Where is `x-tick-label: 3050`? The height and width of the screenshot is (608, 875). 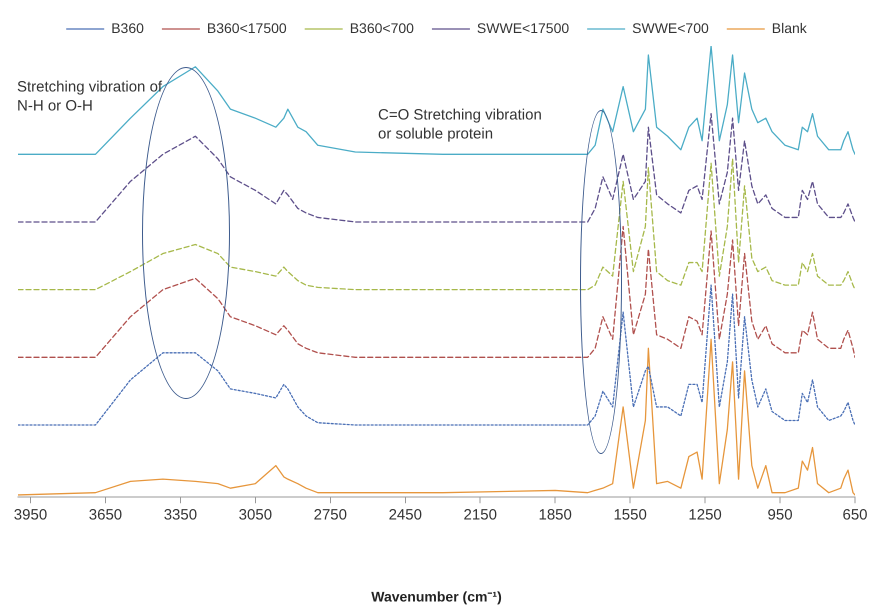
x-tick-label: 3050 is located at coordinates (255, 515).